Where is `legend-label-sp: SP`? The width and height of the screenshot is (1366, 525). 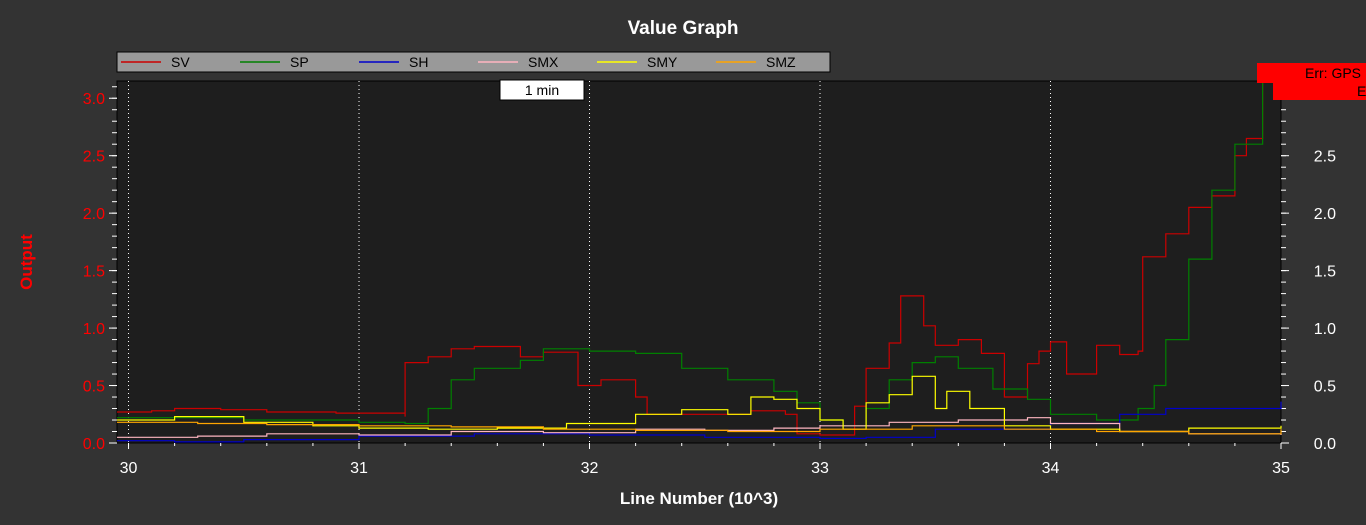
legend-label-sp: SP is located at coordinates (299, 62).